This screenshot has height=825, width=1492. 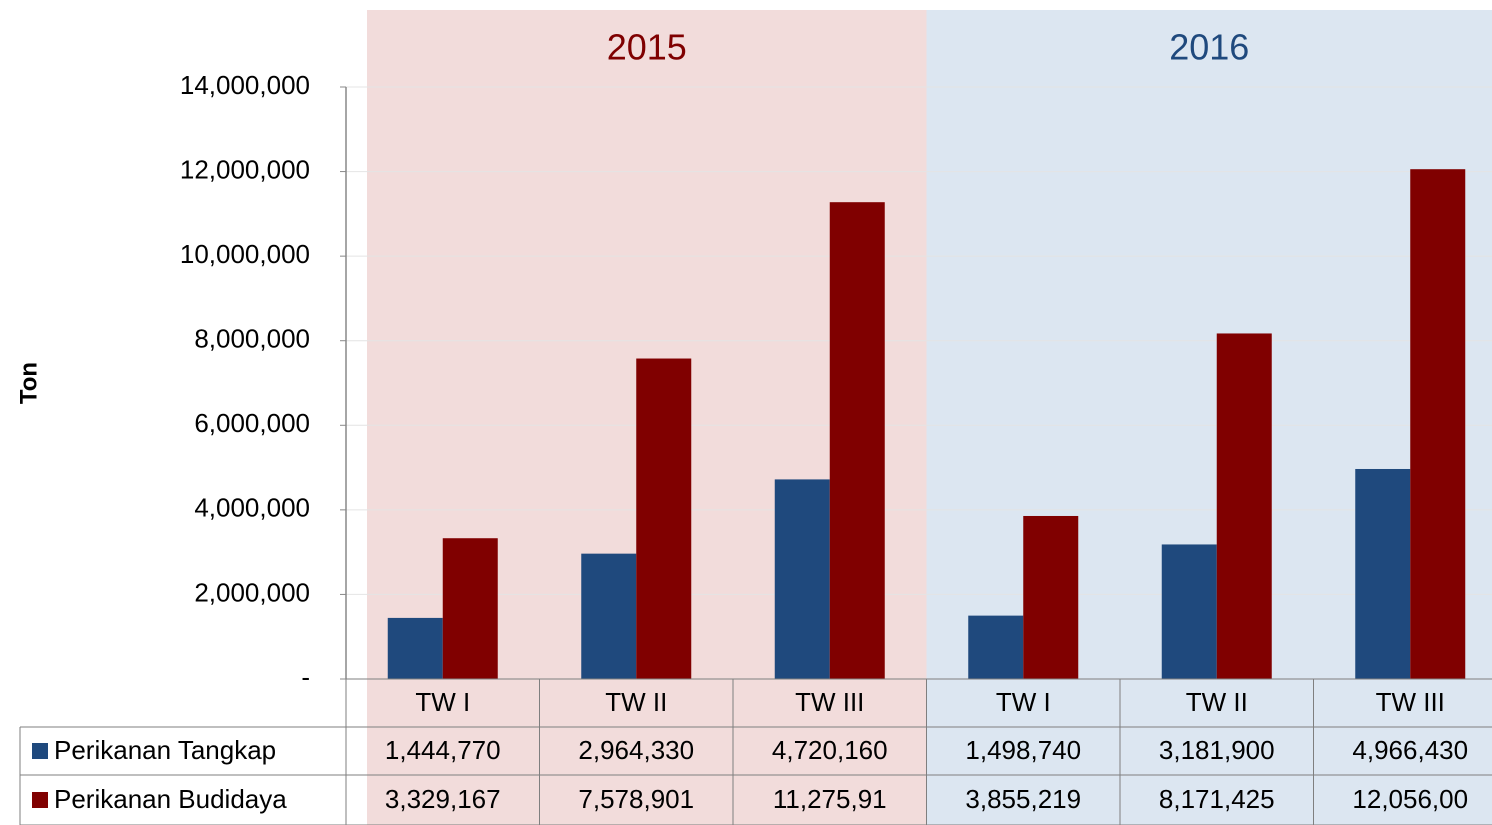 I want to click on year-label: 2016, so click(x=1209, y=47).